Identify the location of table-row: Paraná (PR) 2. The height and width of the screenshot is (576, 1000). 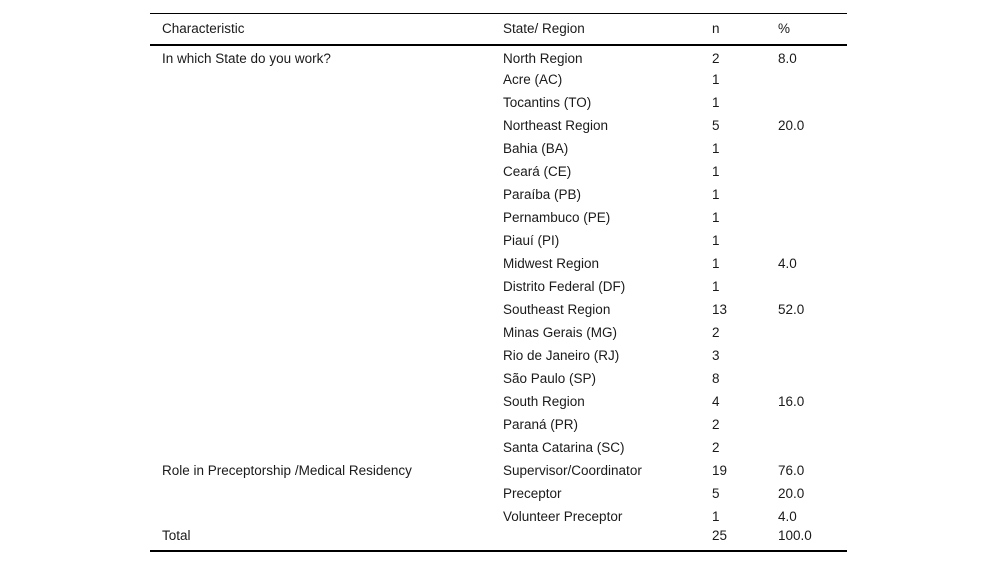
(498, 424).